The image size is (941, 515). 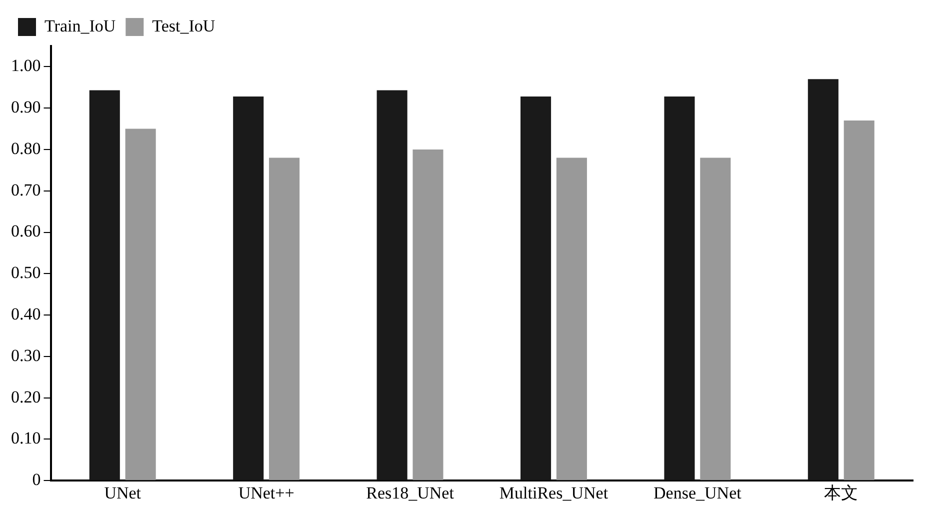 What do you see at coordinates (26, 66) in the screenshot?
I see `y-tick-label: 1.00` at bounding box center [26, 66].